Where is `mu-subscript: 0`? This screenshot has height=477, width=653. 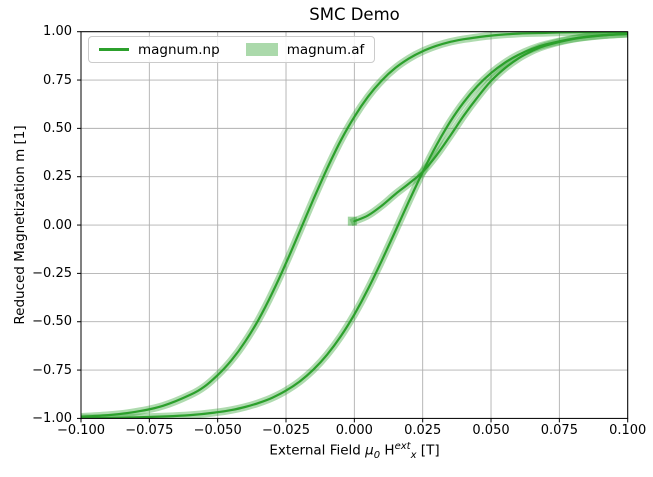 mu-subscript: 0 is located at coordinates (377, 456).